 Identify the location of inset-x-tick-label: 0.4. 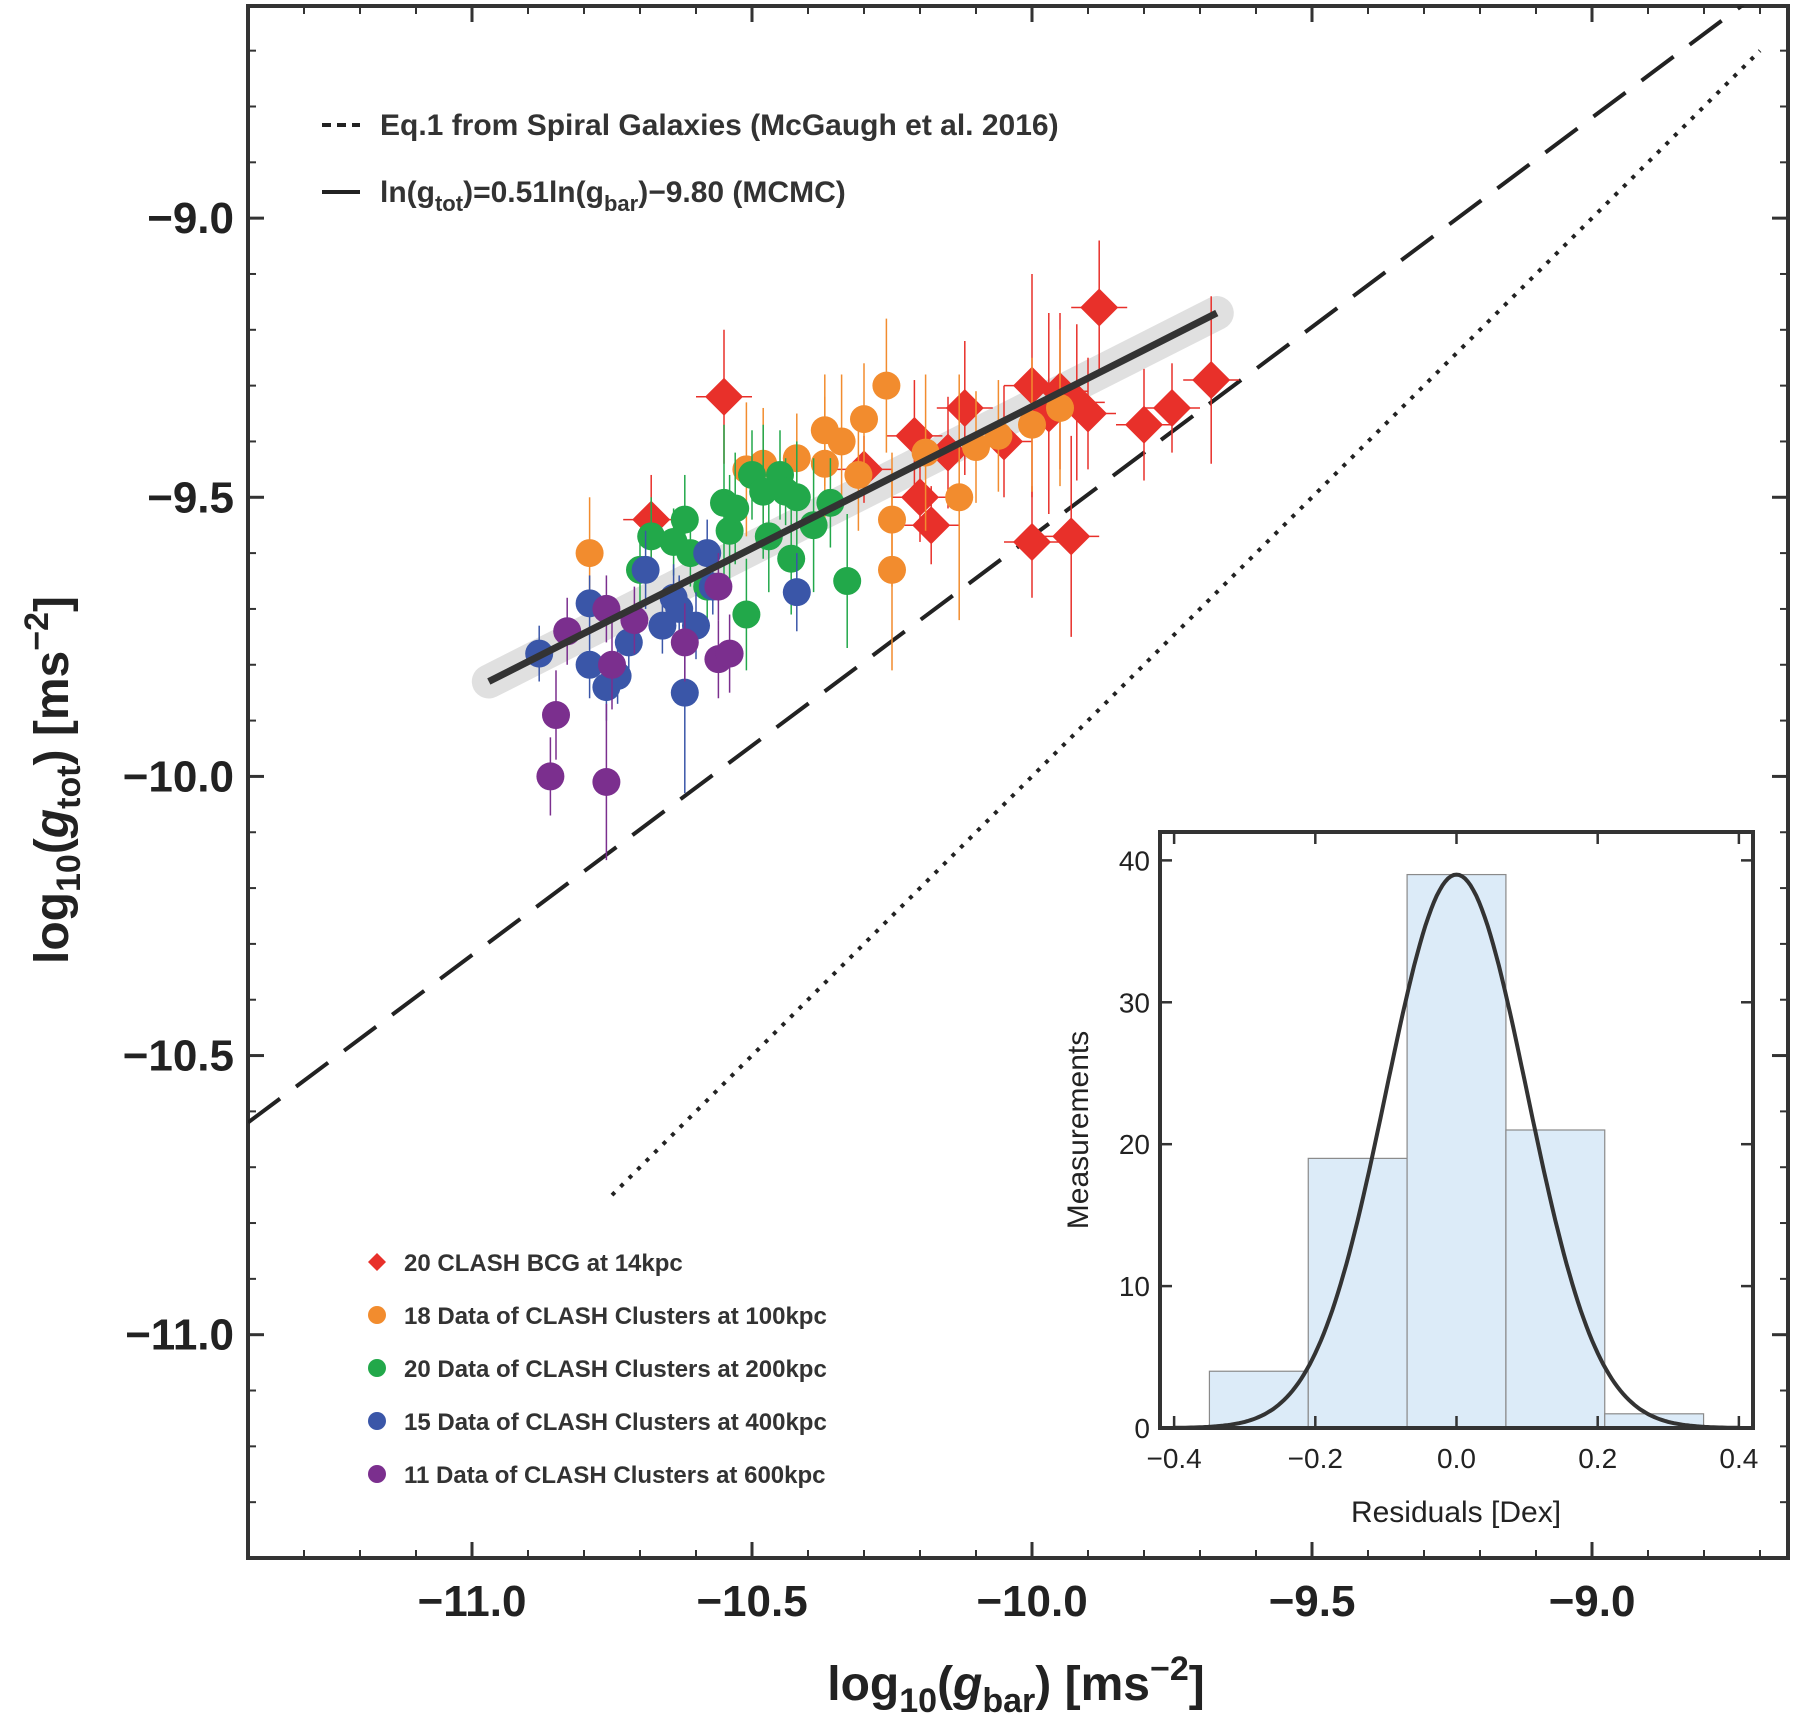
(1738, 1458).